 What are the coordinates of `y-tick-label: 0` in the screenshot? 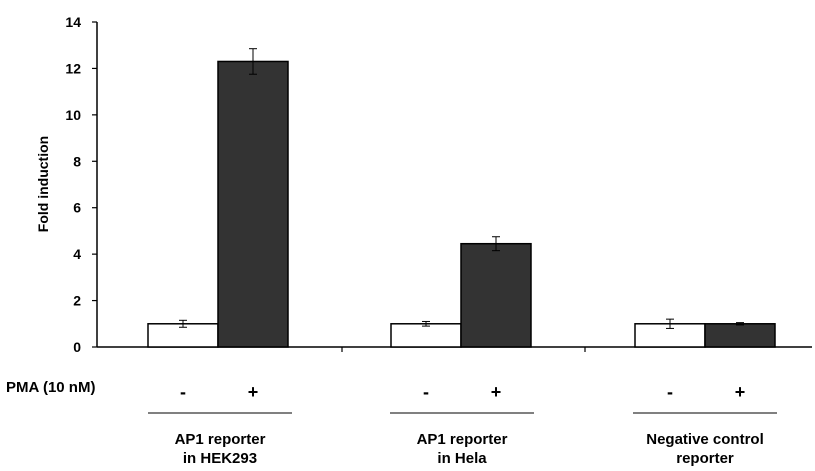 It's located at (77, 347).